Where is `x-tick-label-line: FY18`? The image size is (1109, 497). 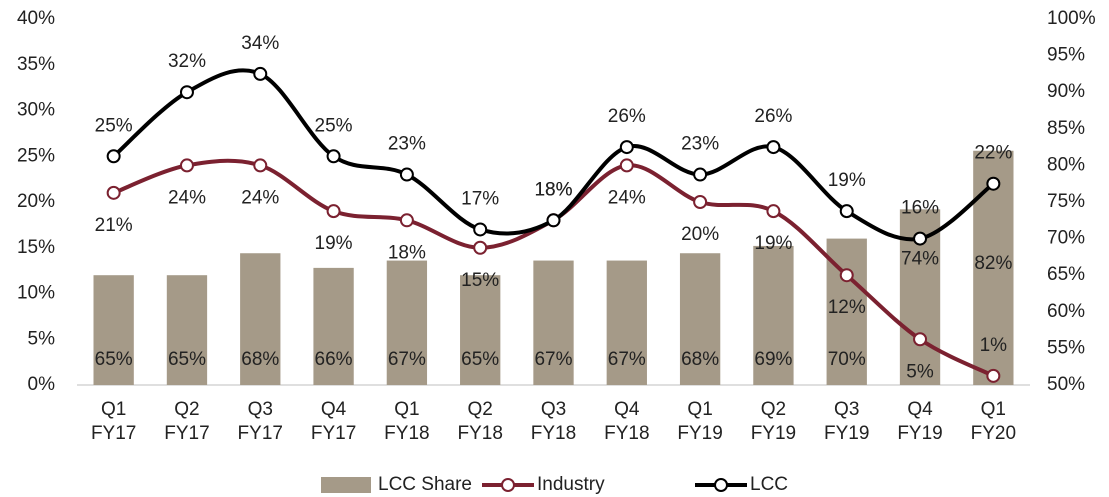
x-tick-label-line: FY18 is located at coordinates (626, 433).